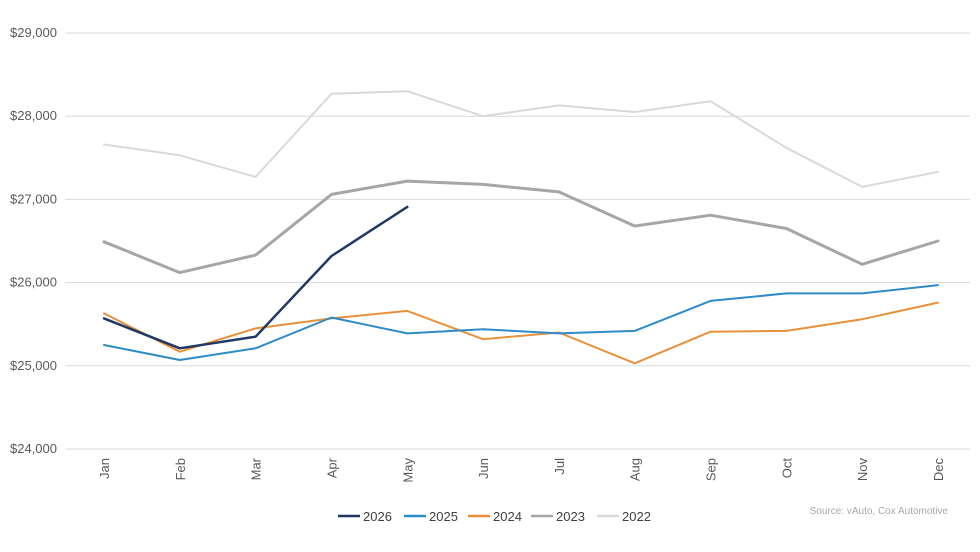 The height and width of the screenshot is (552, 980). I want to click on series-line-2024, so click(521, 333).